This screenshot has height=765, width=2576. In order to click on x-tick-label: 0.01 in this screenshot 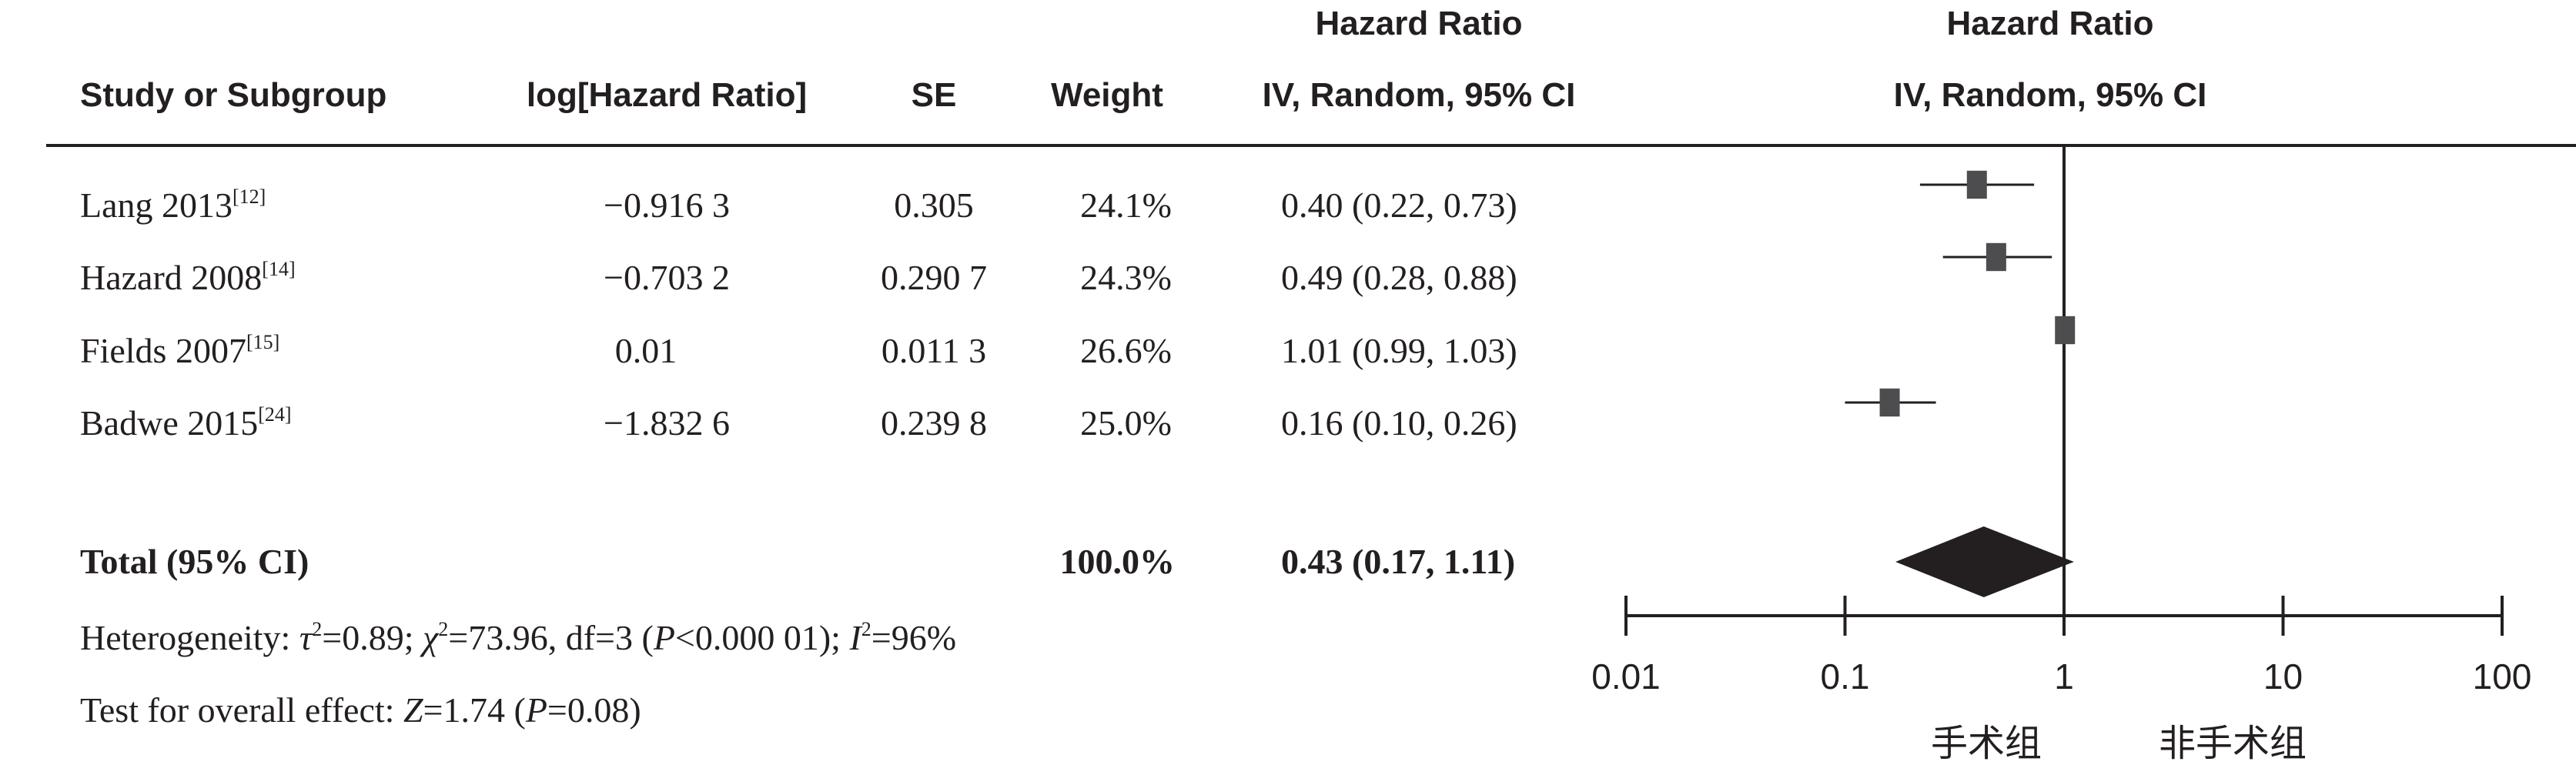, I will do `click(1626, 676)`.